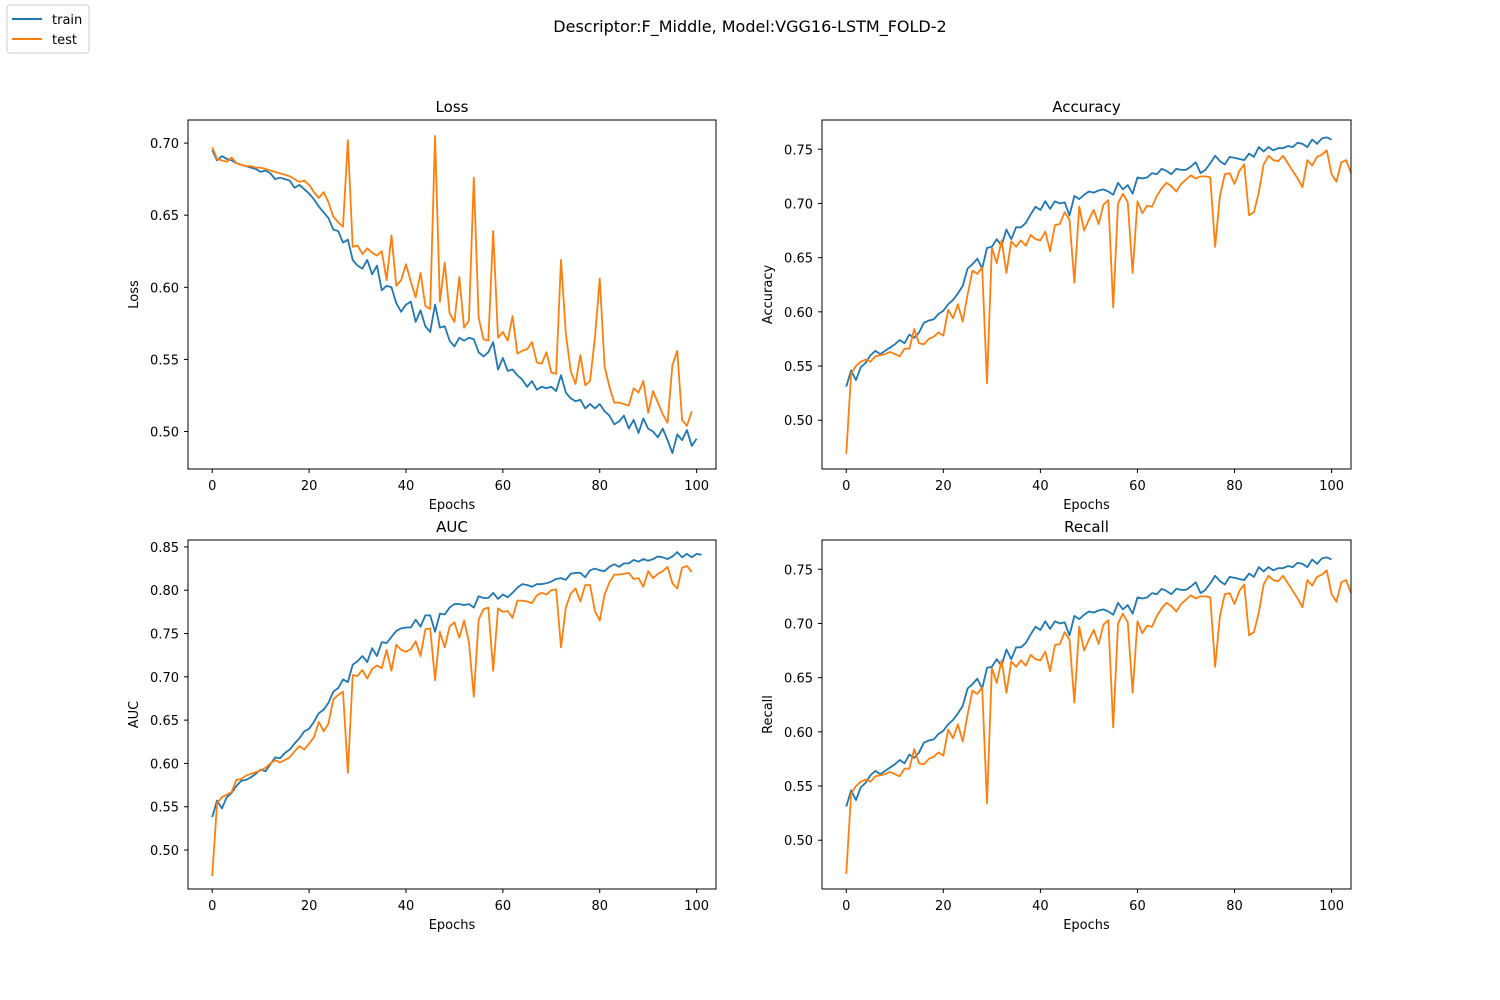  I want to click on auc-y-tick-label: 0.60, so click(164, 764).